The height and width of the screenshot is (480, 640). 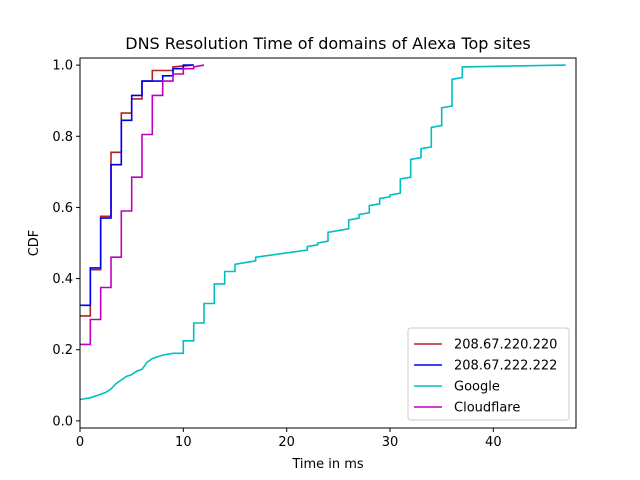 What do you see at coordinates (183, 442) in the screenshot?
I see `x-tick-label: 10` at bounding box center [183, 442].